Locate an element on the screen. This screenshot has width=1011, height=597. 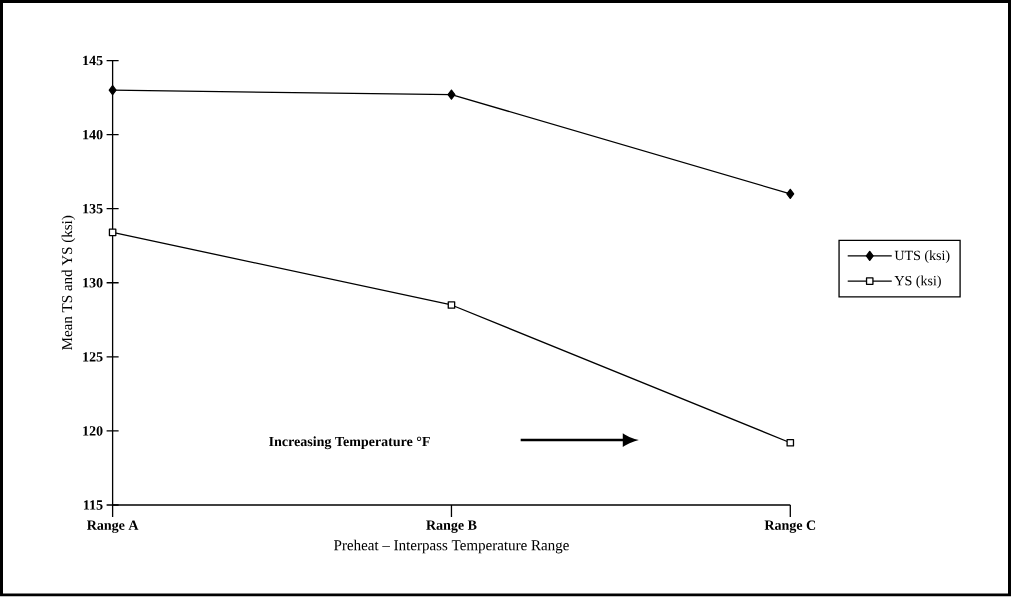
legend-label: YS (ksi) is located at coordinates (917, 282).